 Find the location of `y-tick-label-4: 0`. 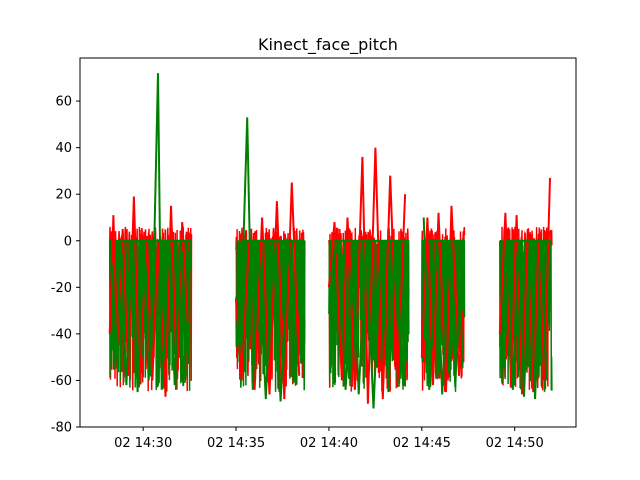

y-tick-label-4: 0 is located at coordinates (68, 241).